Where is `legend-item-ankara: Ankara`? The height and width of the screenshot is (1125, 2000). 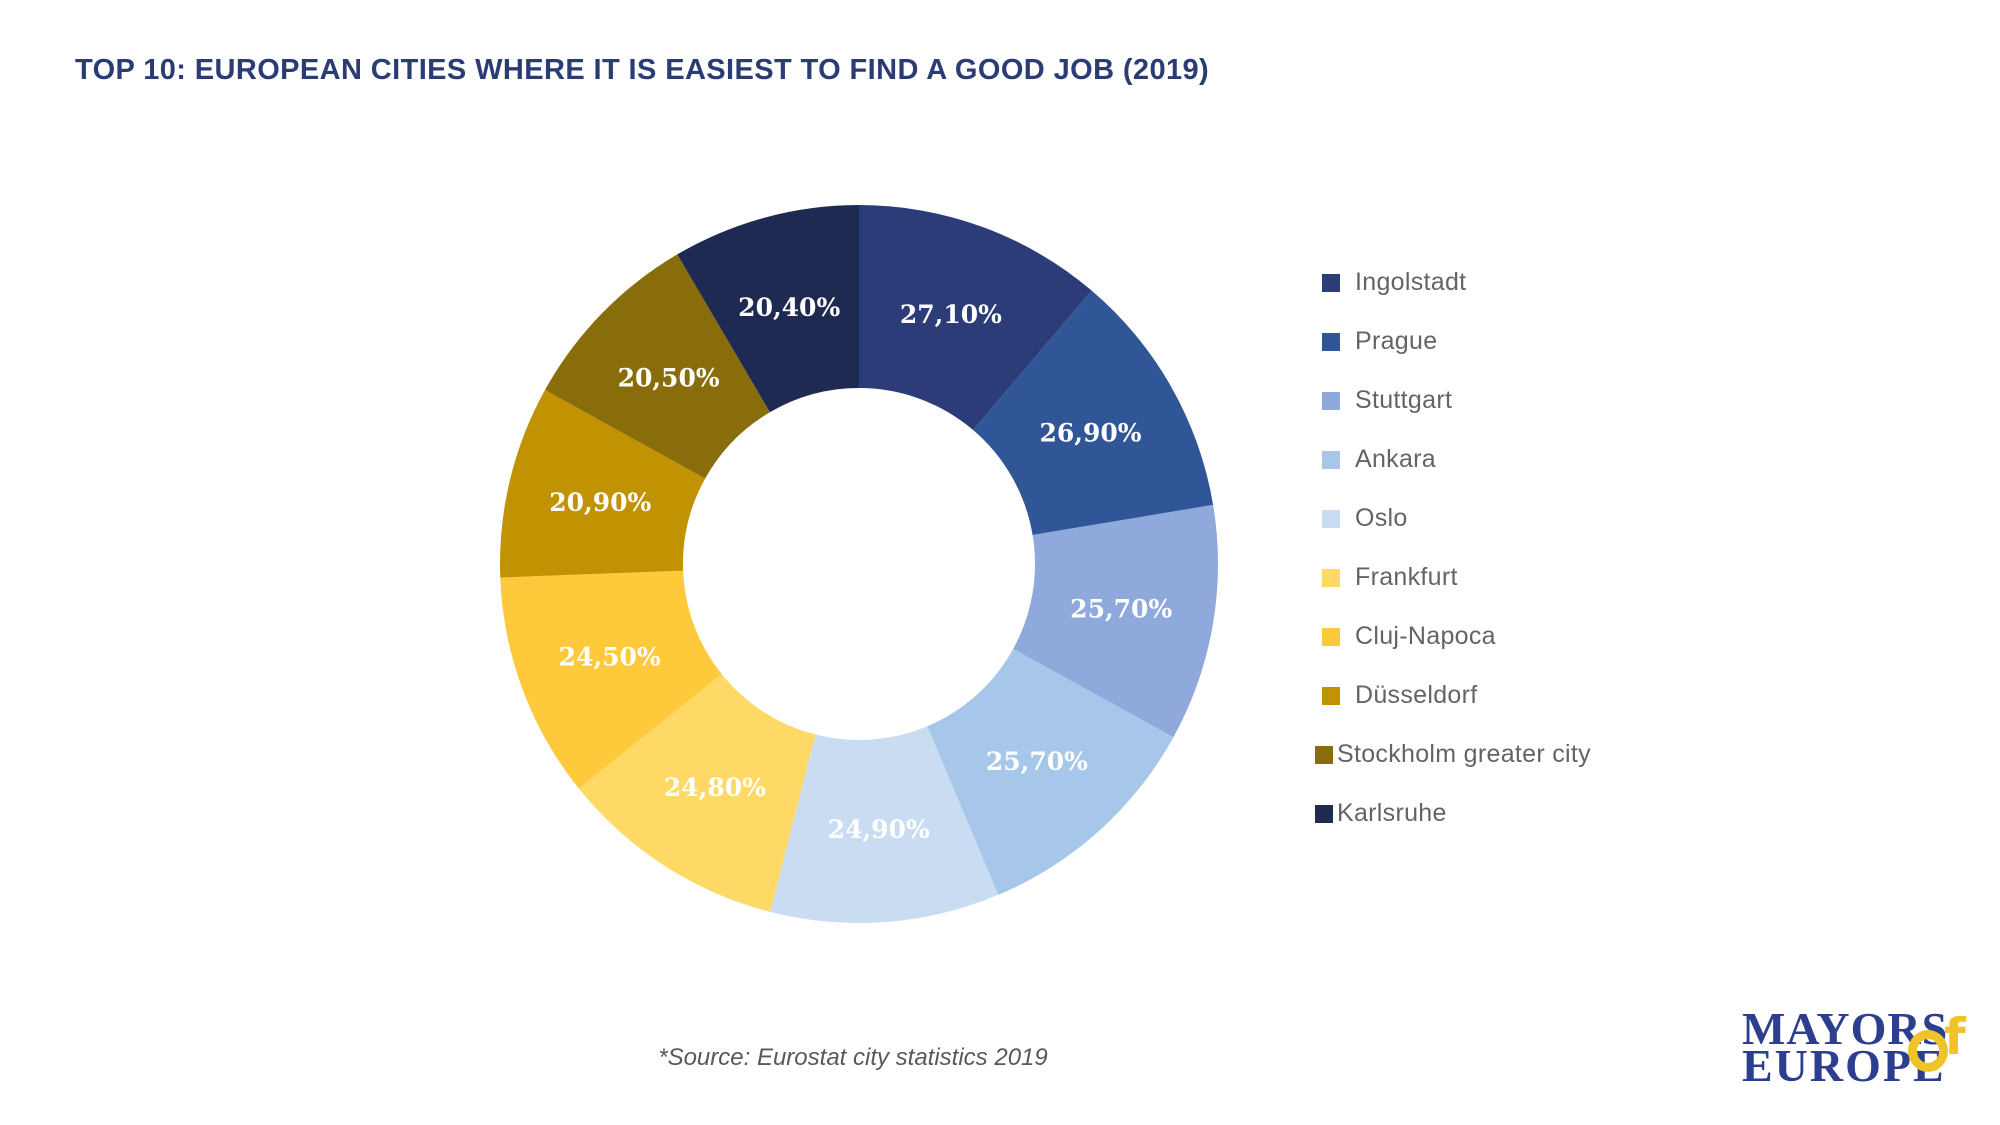
legend-item-ankara: Ankara is located at coordinates (1456, 459).